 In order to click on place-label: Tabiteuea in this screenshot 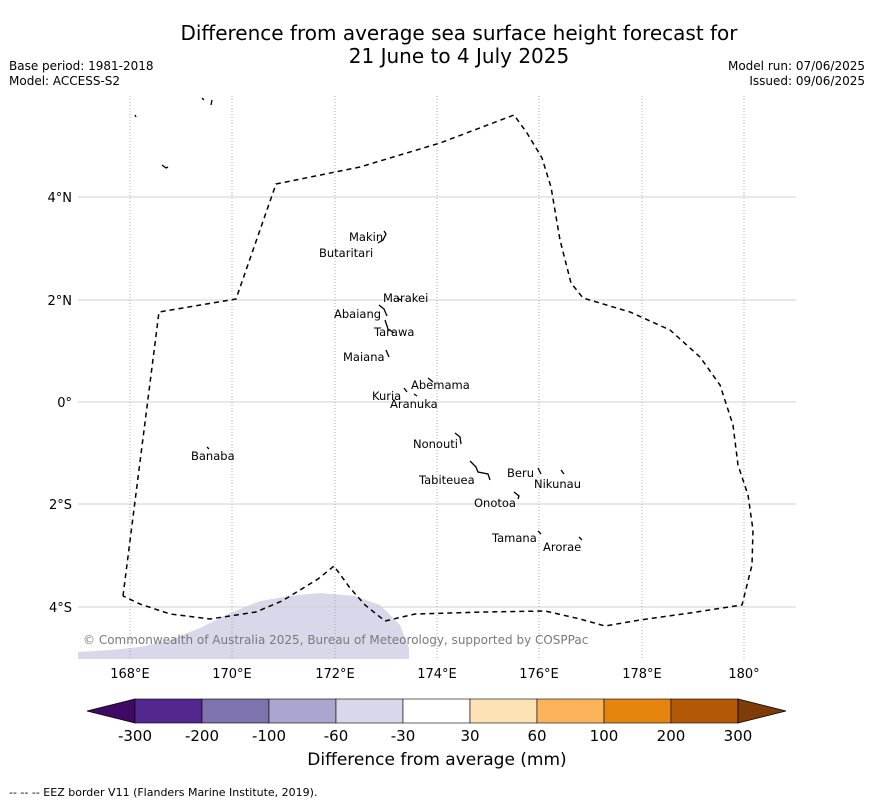, I will do `click(446, 480)`.